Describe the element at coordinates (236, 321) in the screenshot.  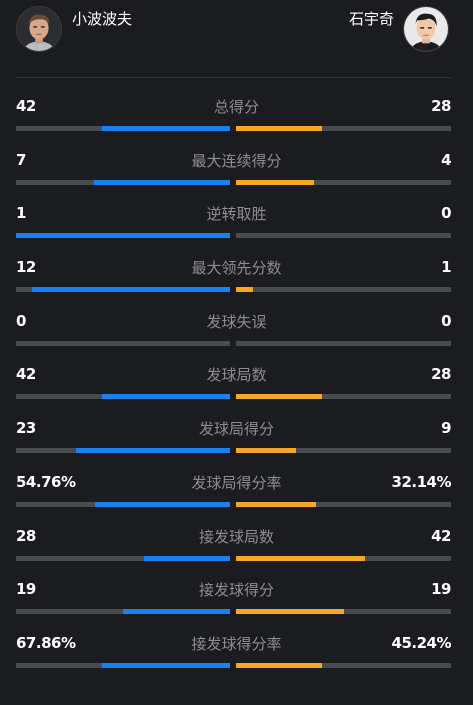
I see `stat-label: 发球失误` at that location.